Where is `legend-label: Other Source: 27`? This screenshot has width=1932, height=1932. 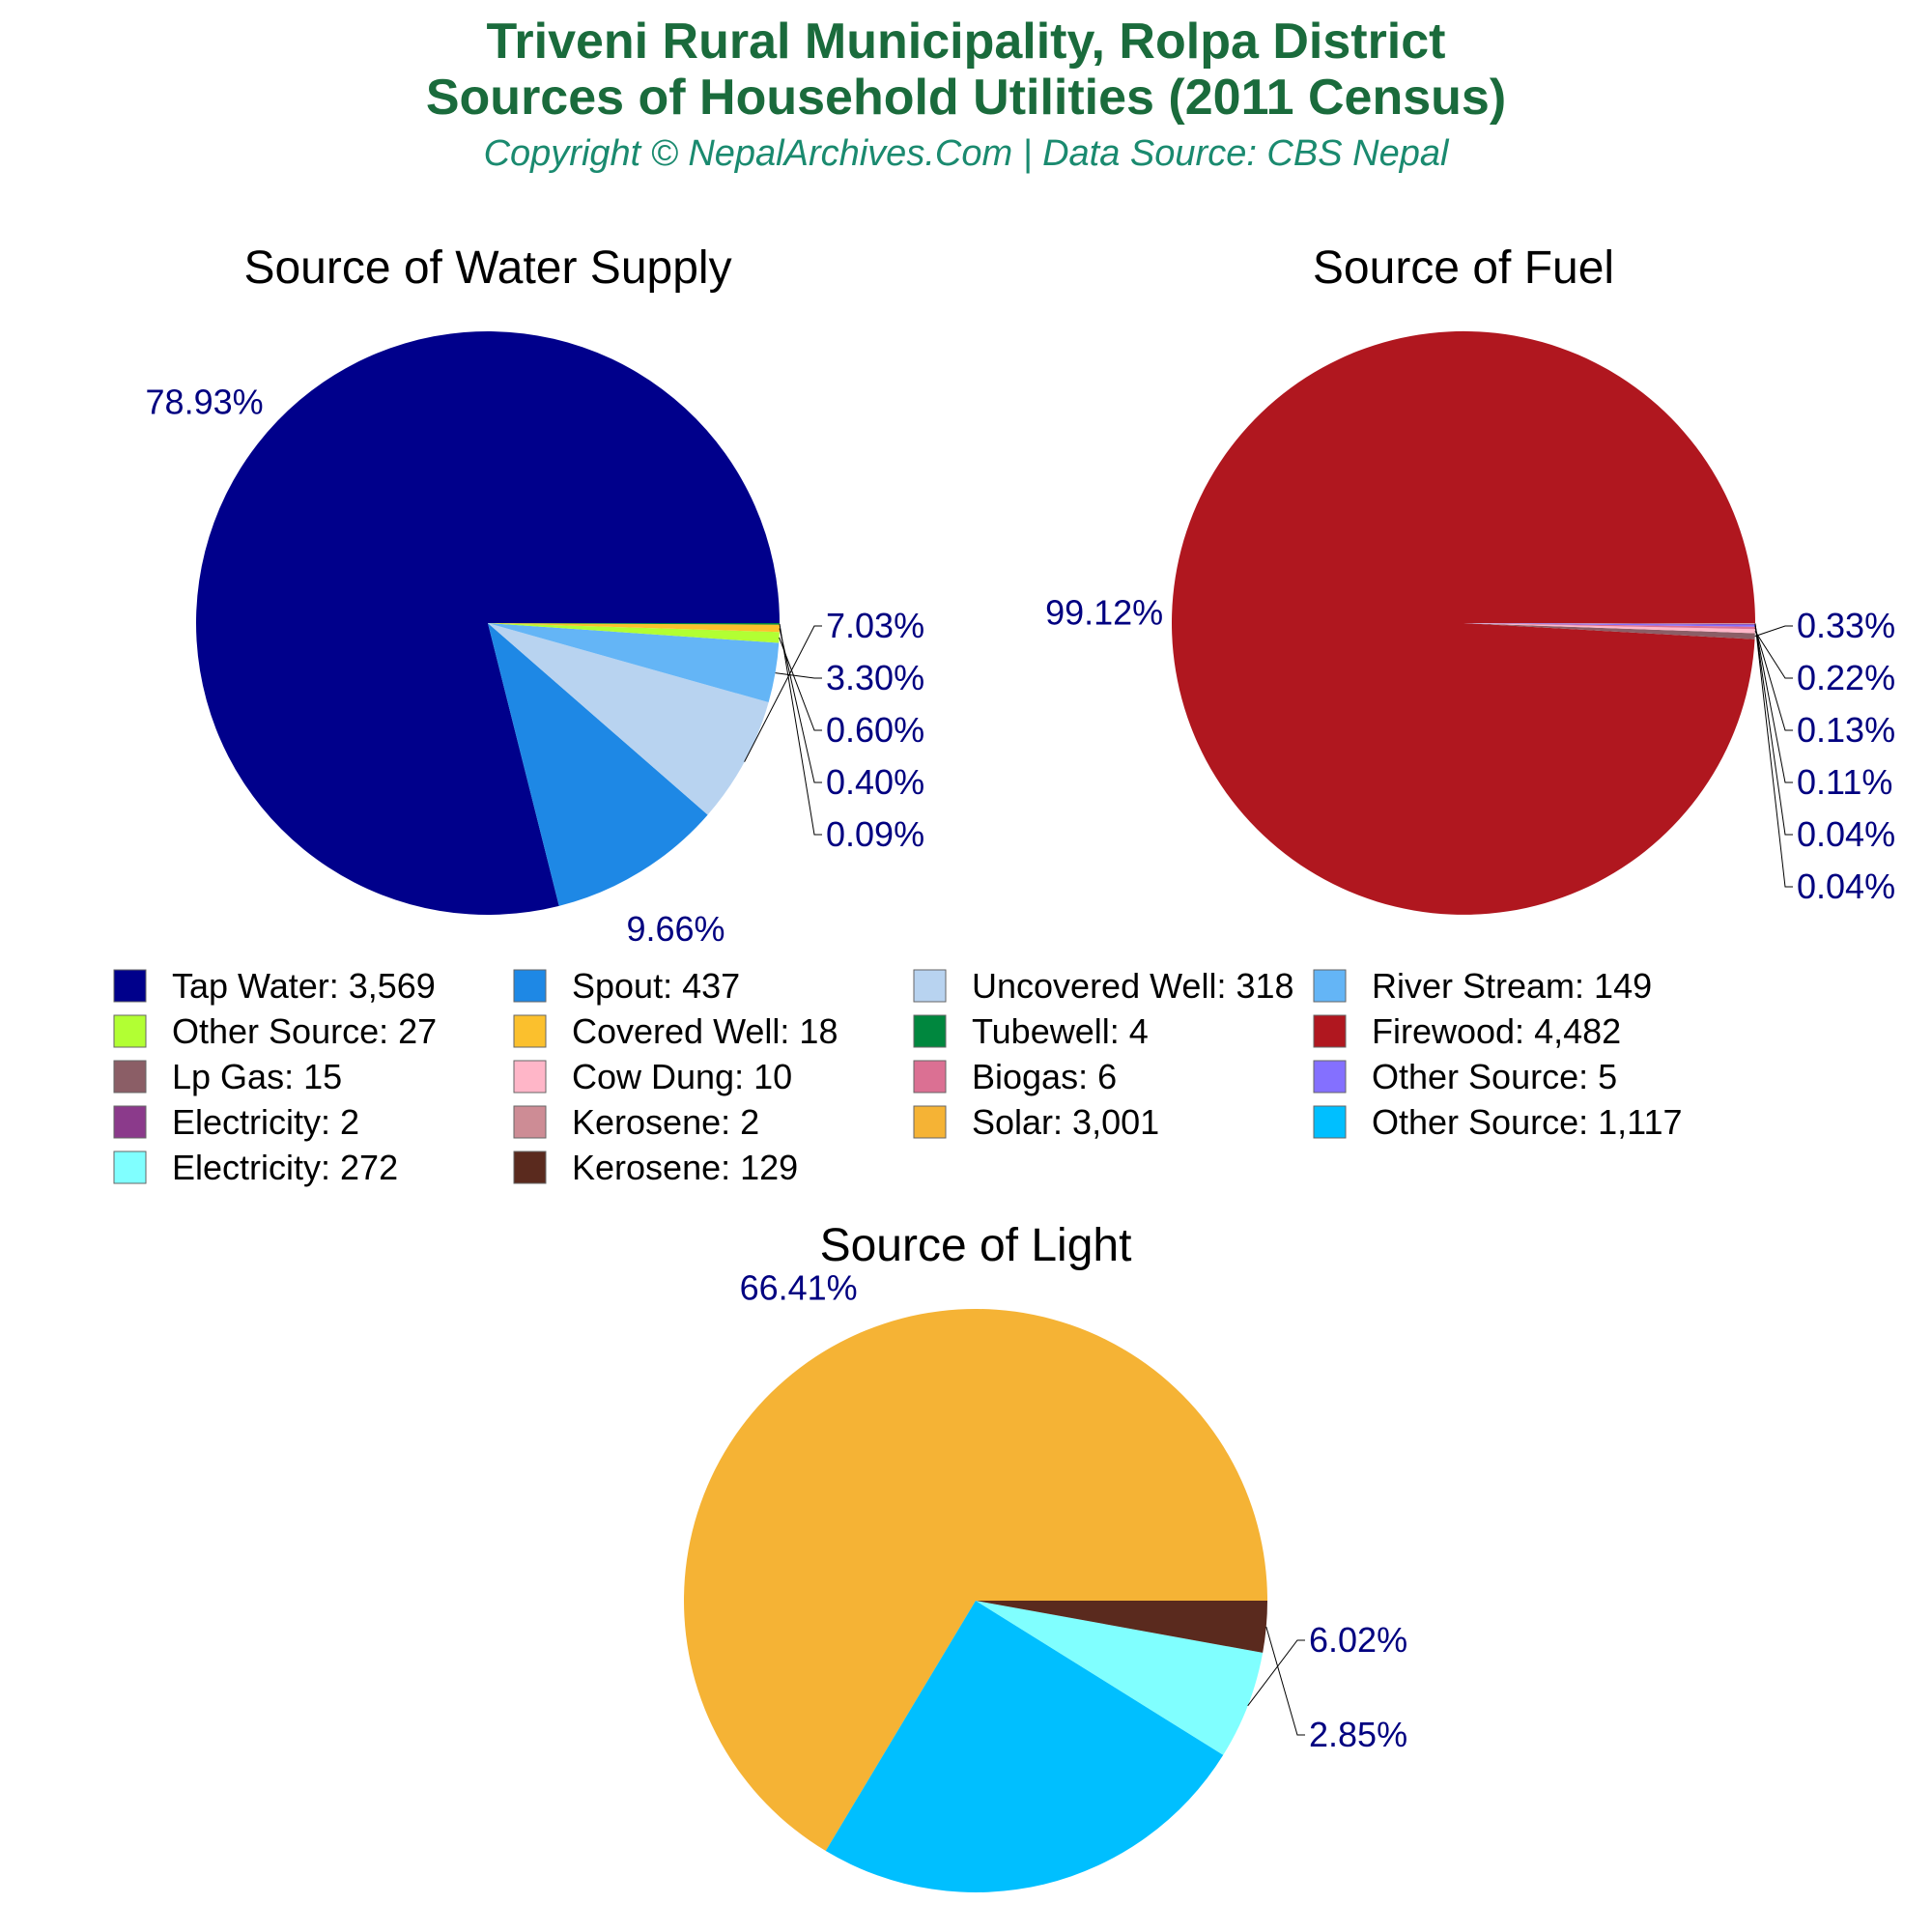 legend-label: Other Source: 27 is located at coordinates (304, 1031).